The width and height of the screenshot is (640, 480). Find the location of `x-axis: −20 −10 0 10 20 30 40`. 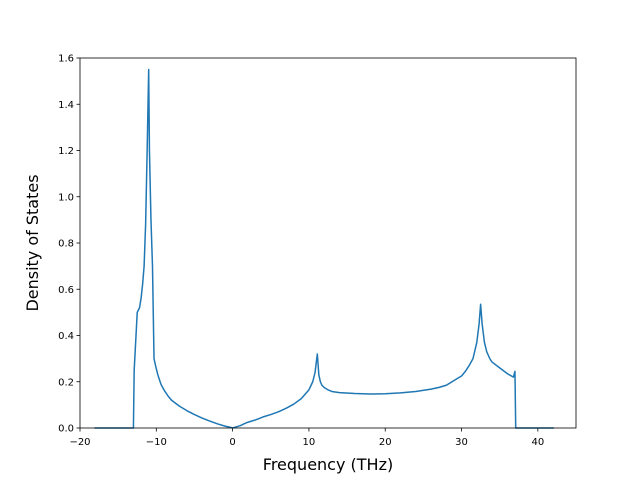

x-axis: −20 −10 0 10 20 30 40 is located at coordinates (306, 438).